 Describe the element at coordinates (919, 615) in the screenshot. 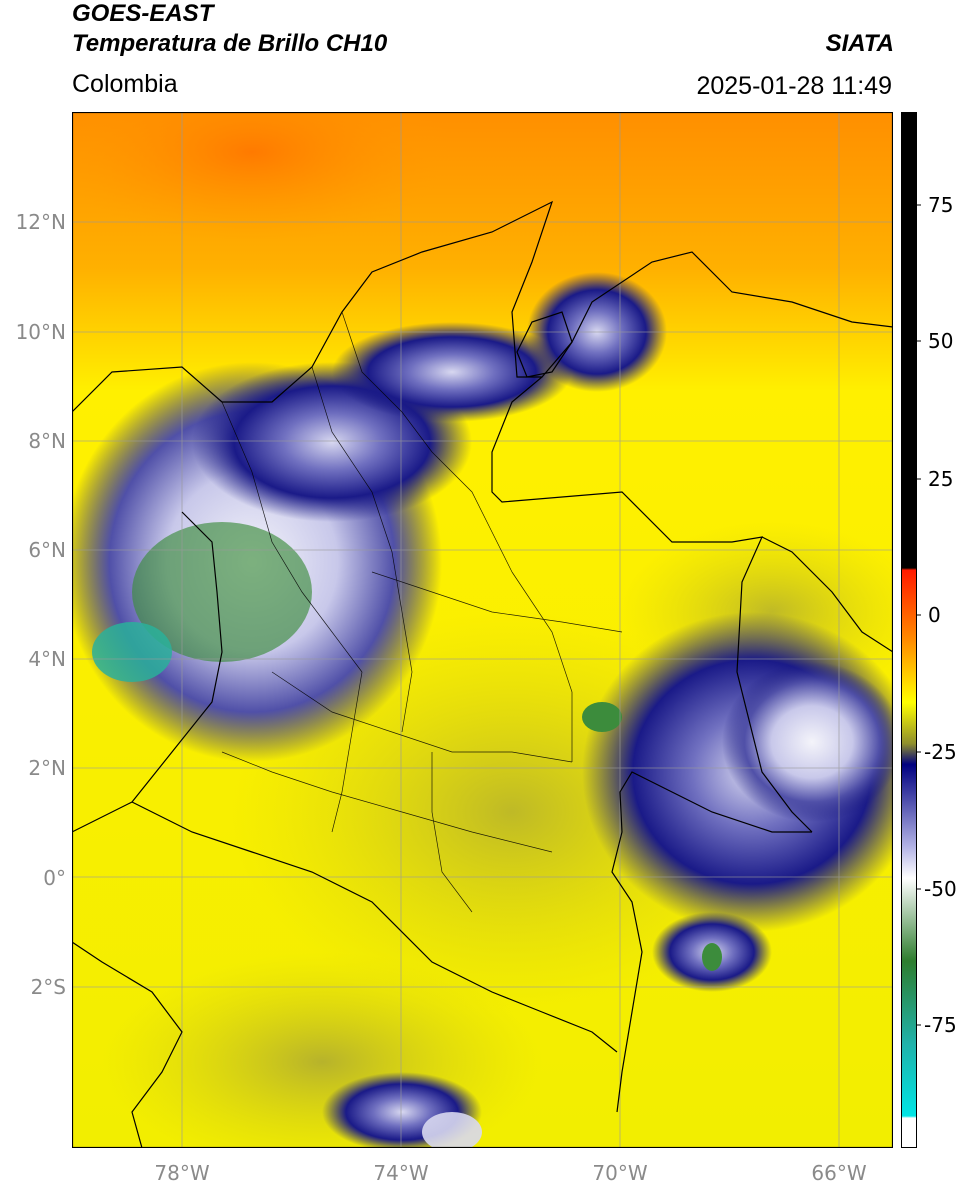

I see `colorbar-ticks` at that location.